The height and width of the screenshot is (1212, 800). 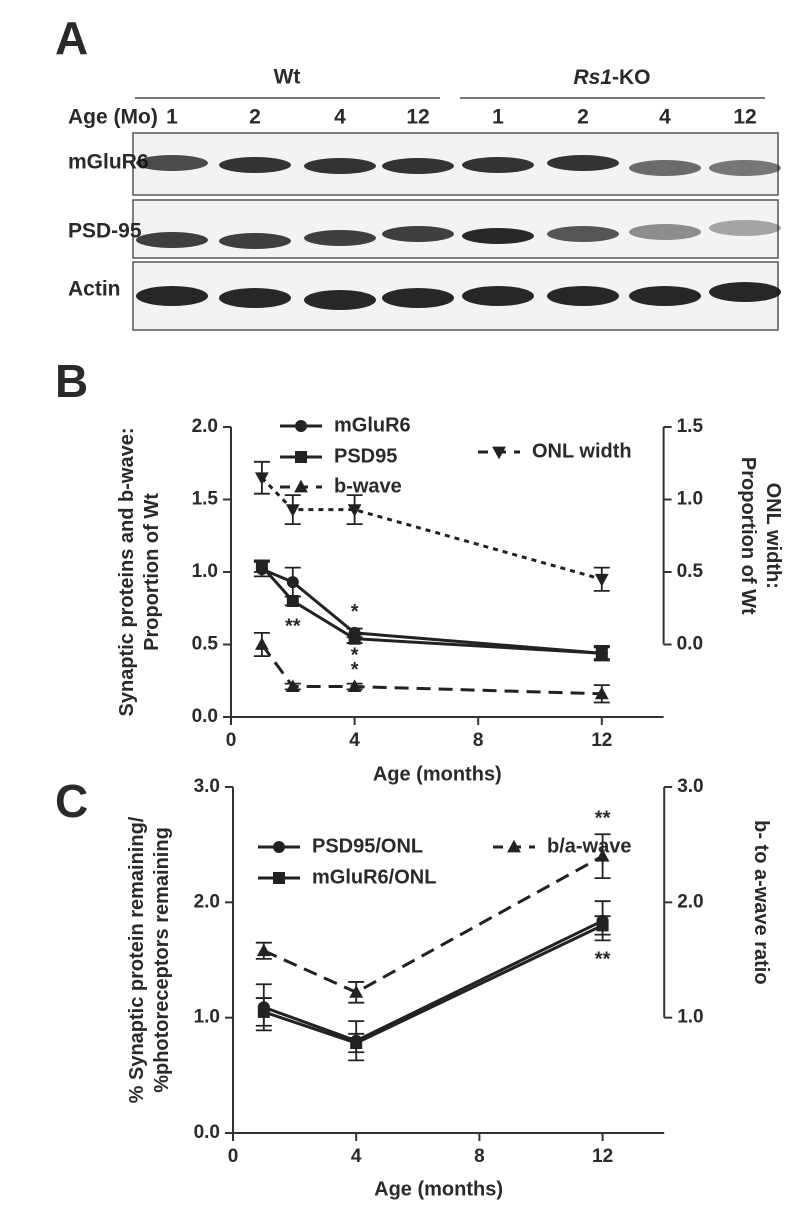 I want to click on group-label: Rs1-KO, so click(x=611, y=77).